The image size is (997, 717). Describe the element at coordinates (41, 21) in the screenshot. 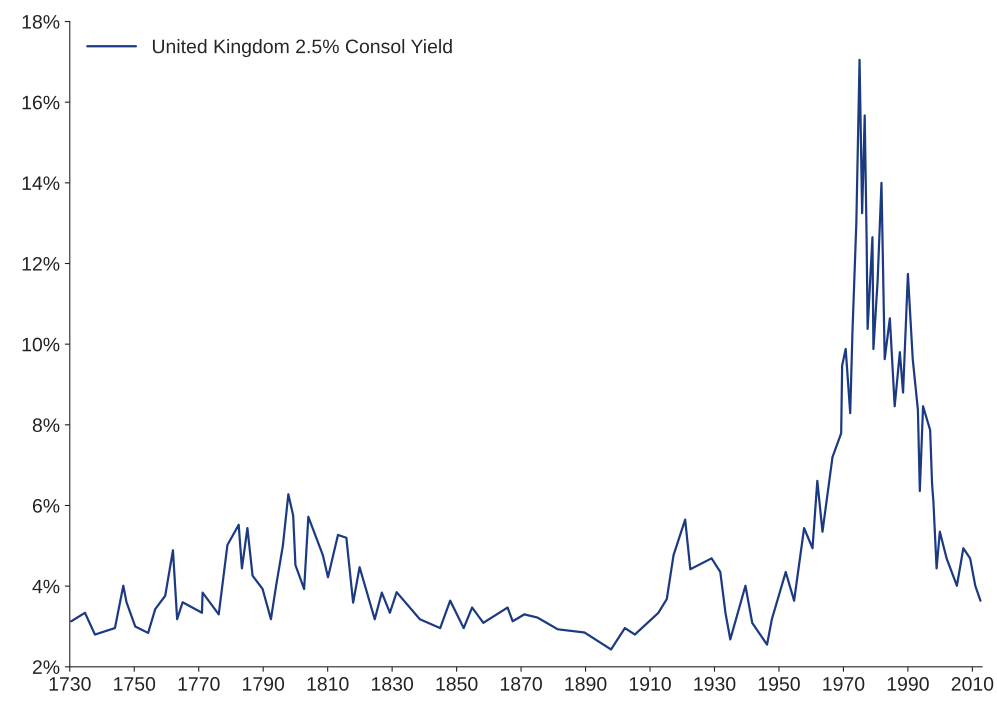

I see `y-tick-label: 18%` at that location.